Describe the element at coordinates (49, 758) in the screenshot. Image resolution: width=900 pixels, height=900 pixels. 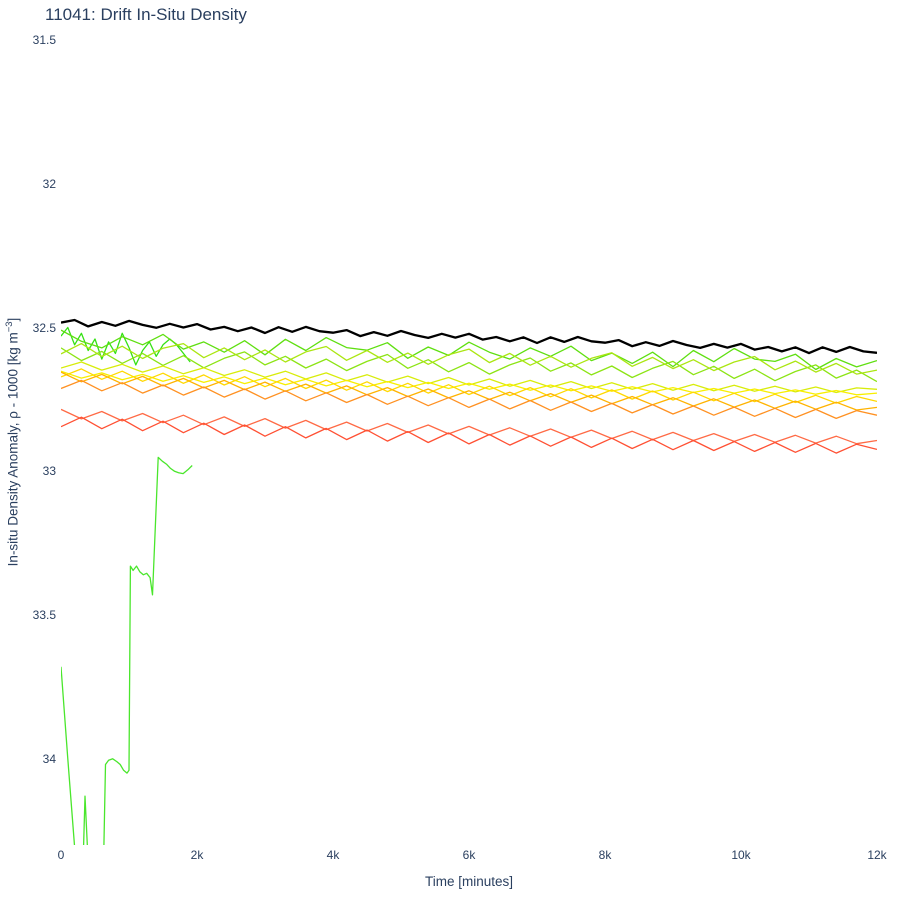
I see `y-tick-label: 34` at that location.